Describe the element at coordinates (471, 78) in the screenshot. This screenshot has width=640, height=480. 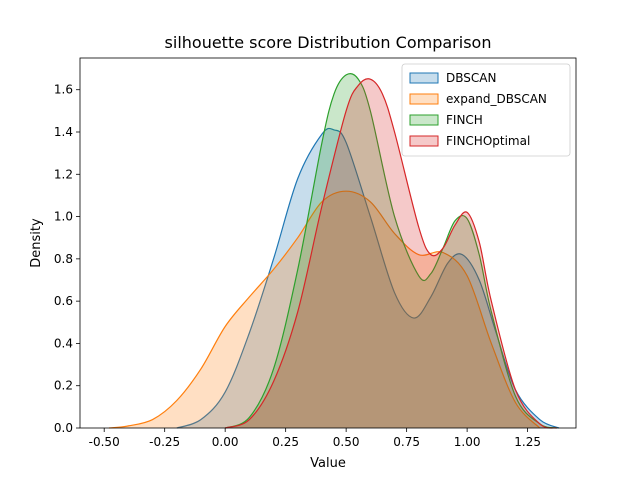
I see `legend-label: DBSCAN` at that location.